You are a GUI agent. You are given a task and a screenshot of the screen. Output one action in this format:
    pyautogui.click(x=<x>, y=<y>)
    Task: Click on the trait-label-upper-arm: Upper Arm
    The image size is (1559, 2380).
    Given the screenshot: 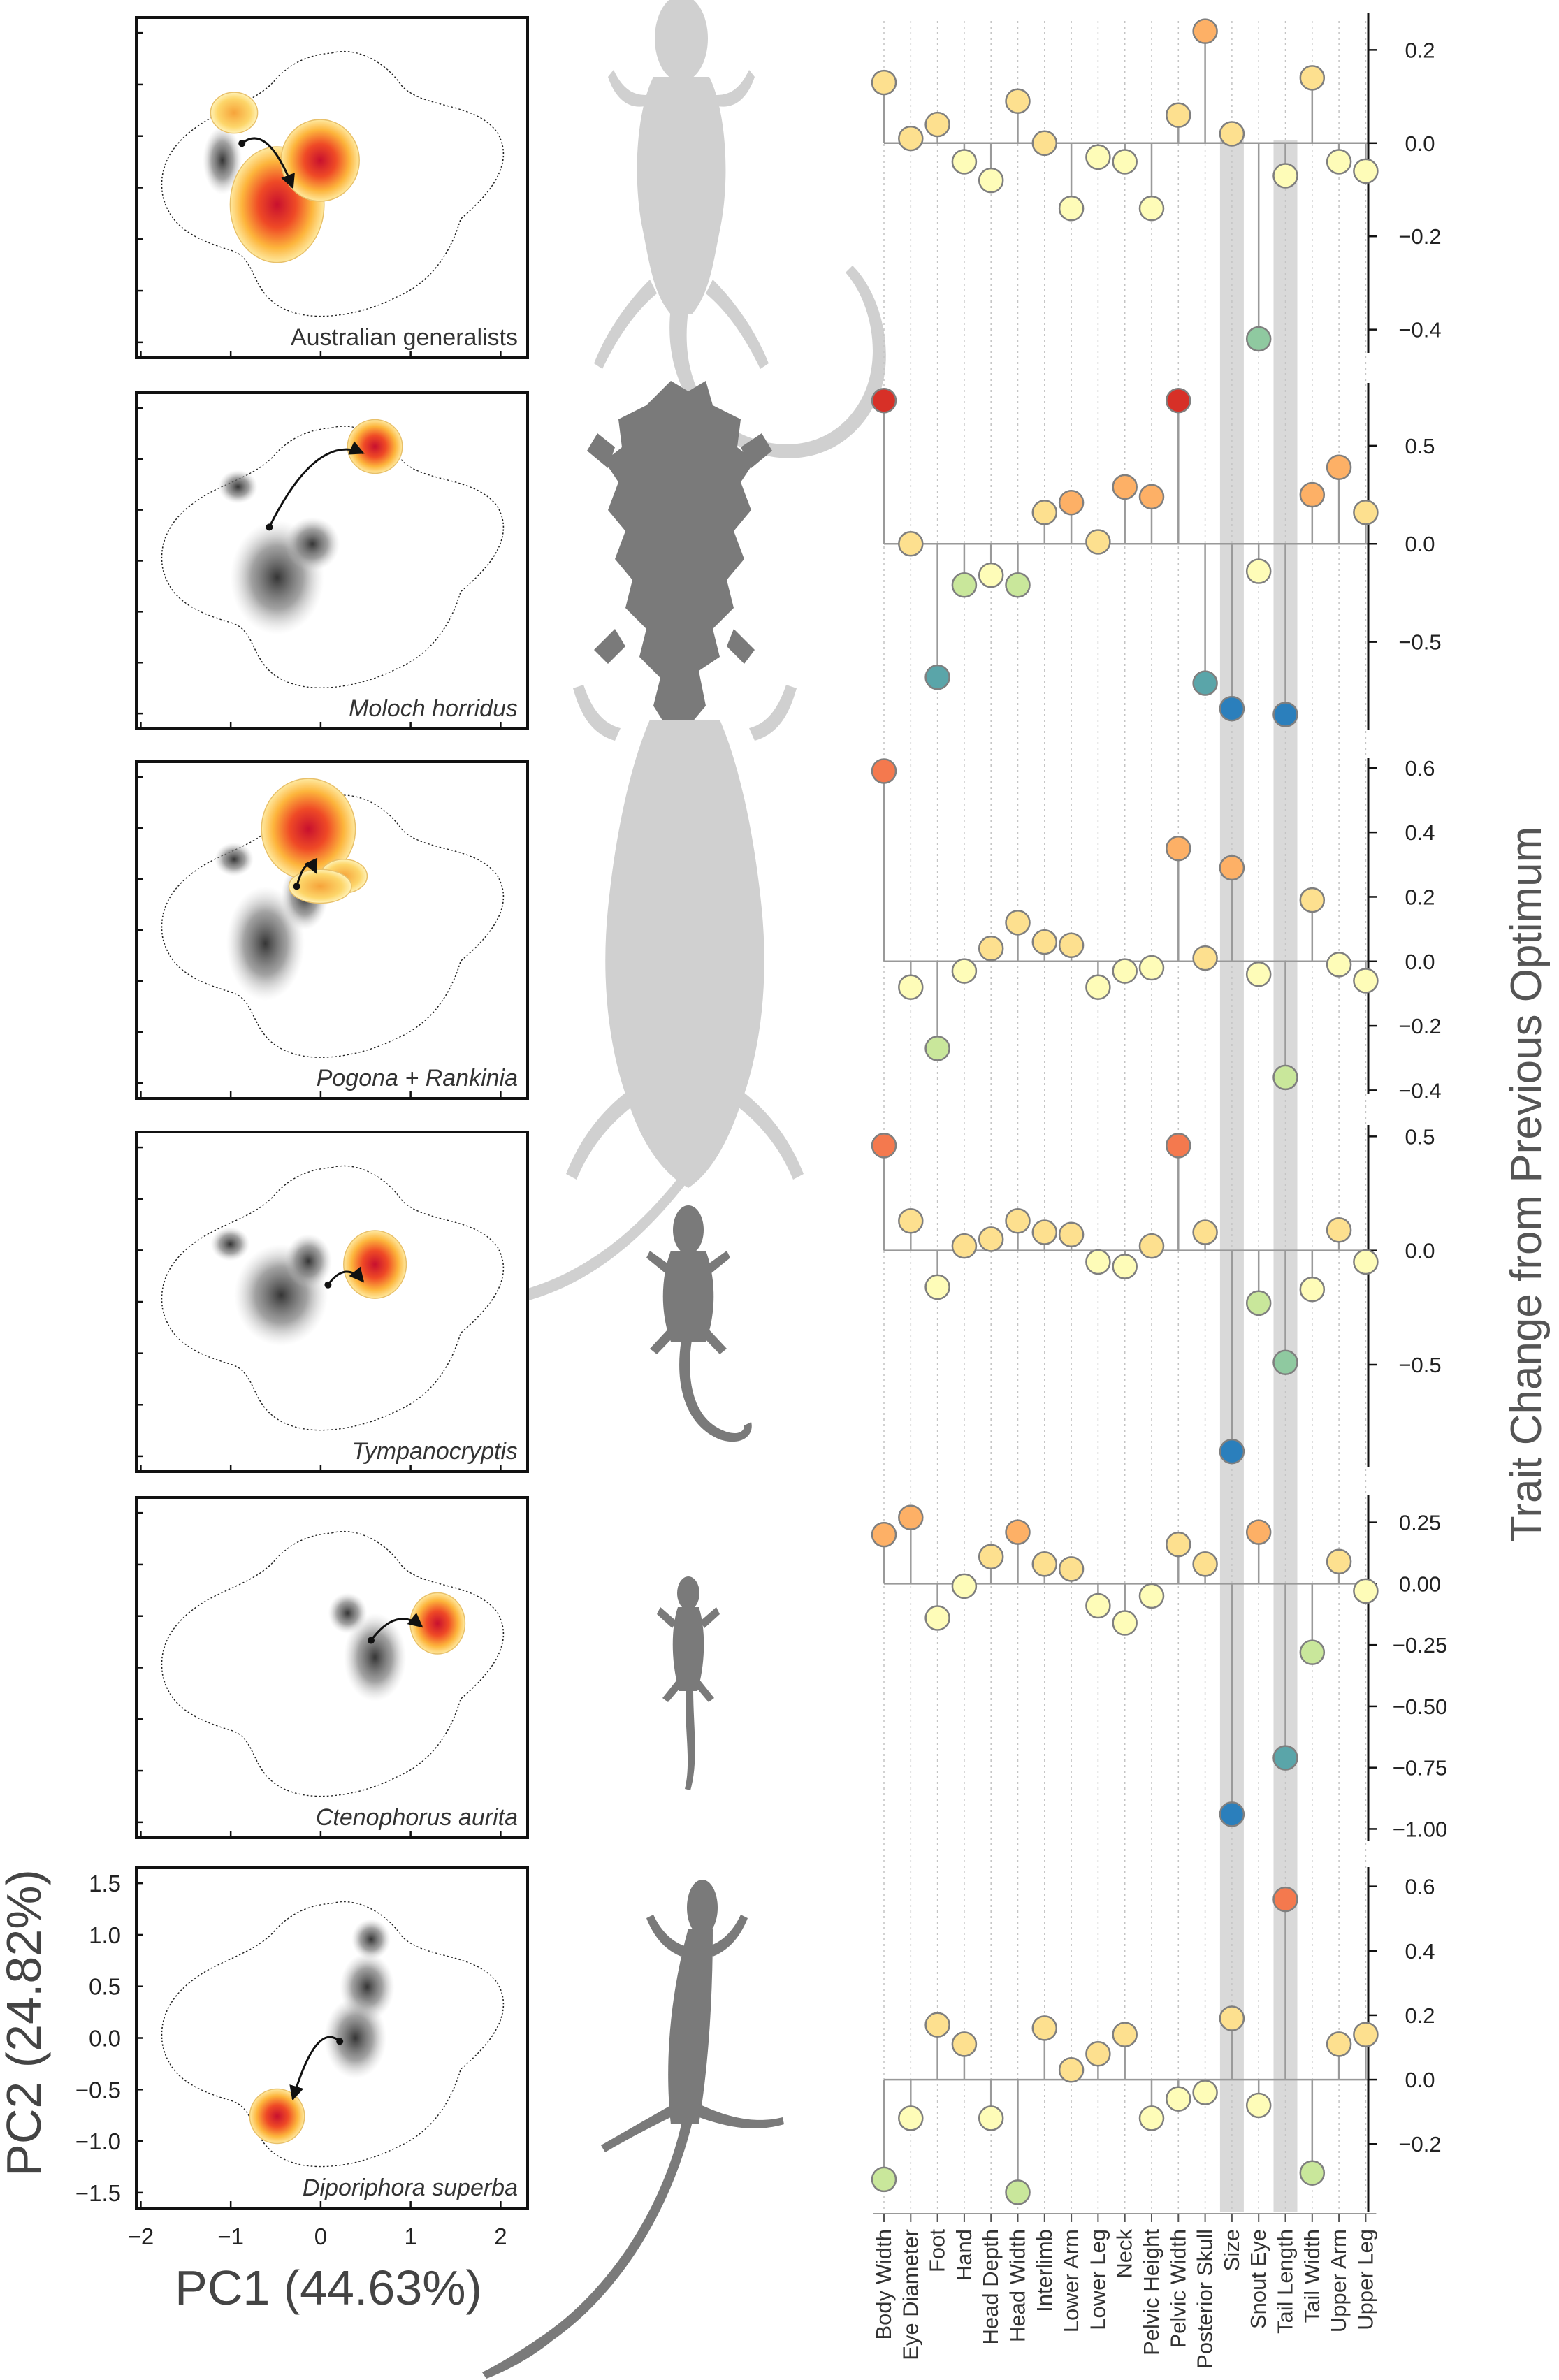 What is the action you would take?
    pyautogui.click(x=1338, y=2280)
    